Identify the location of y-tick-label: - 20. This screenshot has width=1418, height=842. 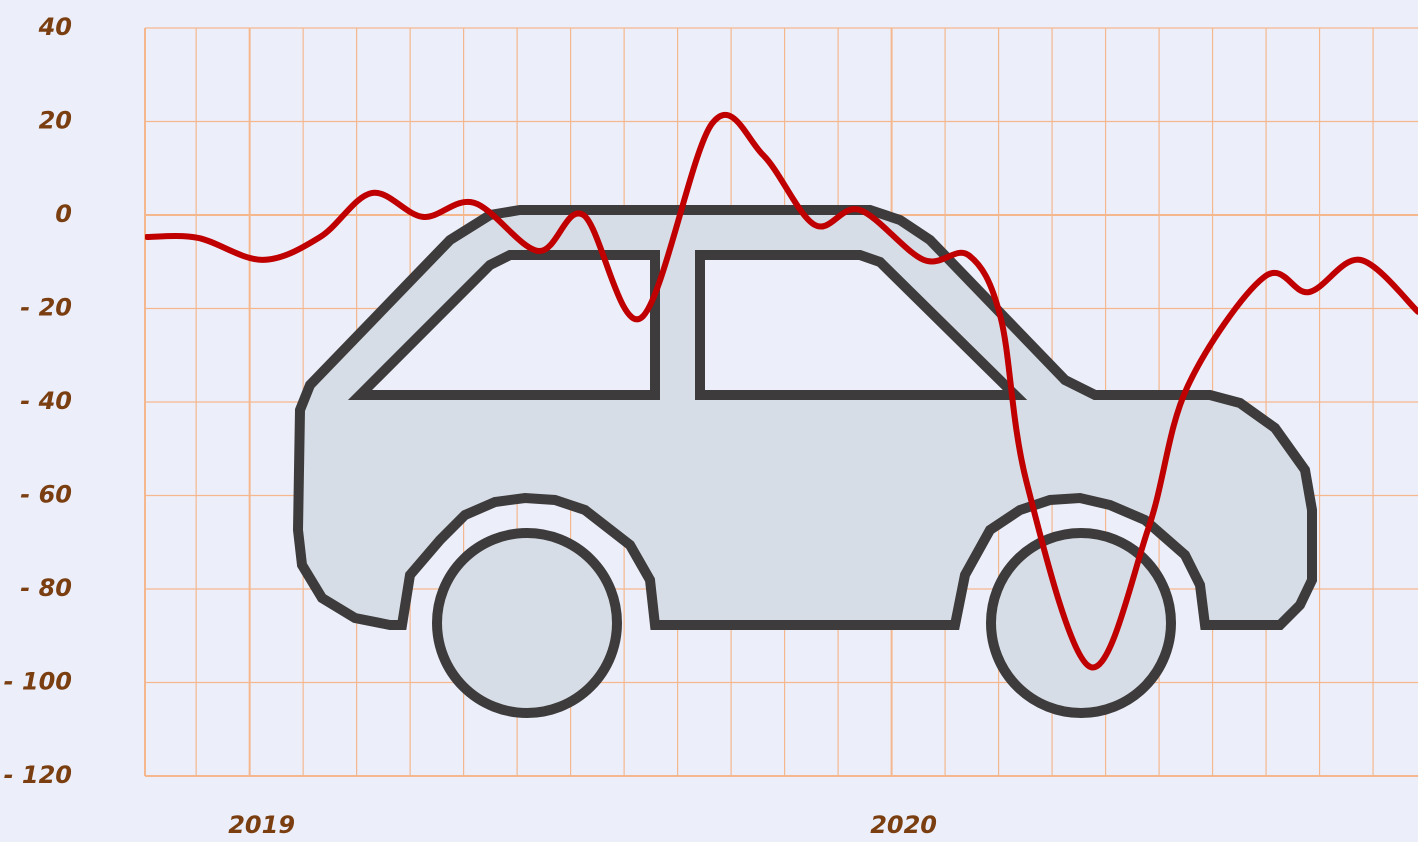
(46, 308).